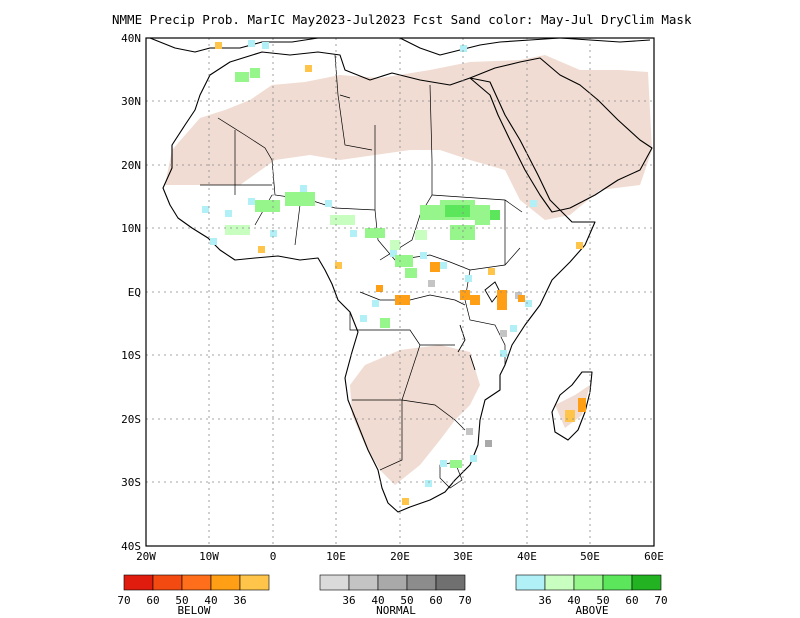 The width and height of the screenshot is (800, 618). I want to click on legend-normal: 36 40 50 60 70 NORMAL, so click(395, 595).